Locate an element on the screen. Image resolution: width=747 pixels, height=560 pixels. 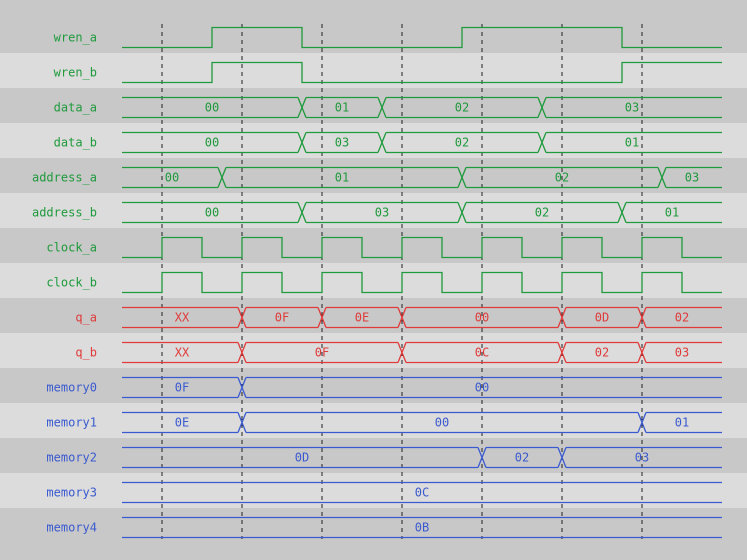
clock-waveform is located at coordinates (422, 282).